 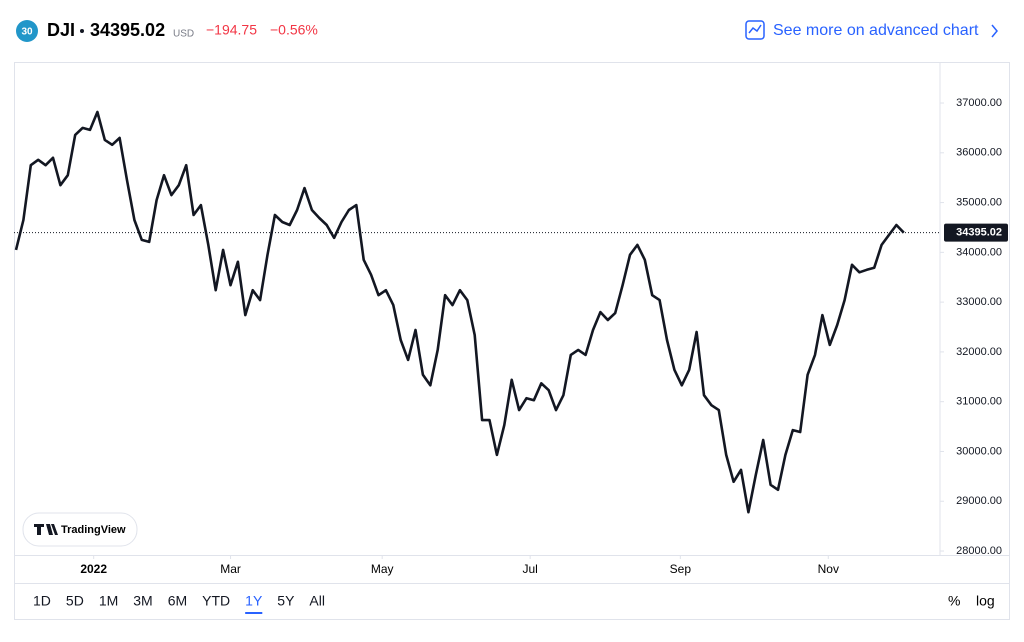 What do you see at coordinates (177, 601) in the screenshot?
I see `range-button: 6M` at bounding box center [177, 601].